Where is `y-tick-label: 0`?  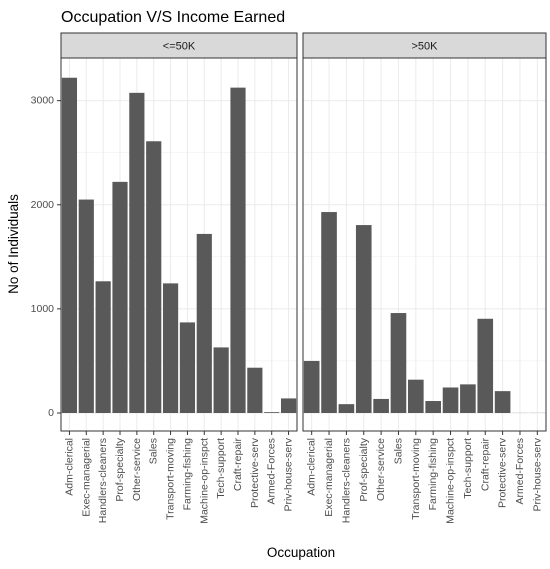
y-tick-label: 0 is located at coordinates (51, 413).